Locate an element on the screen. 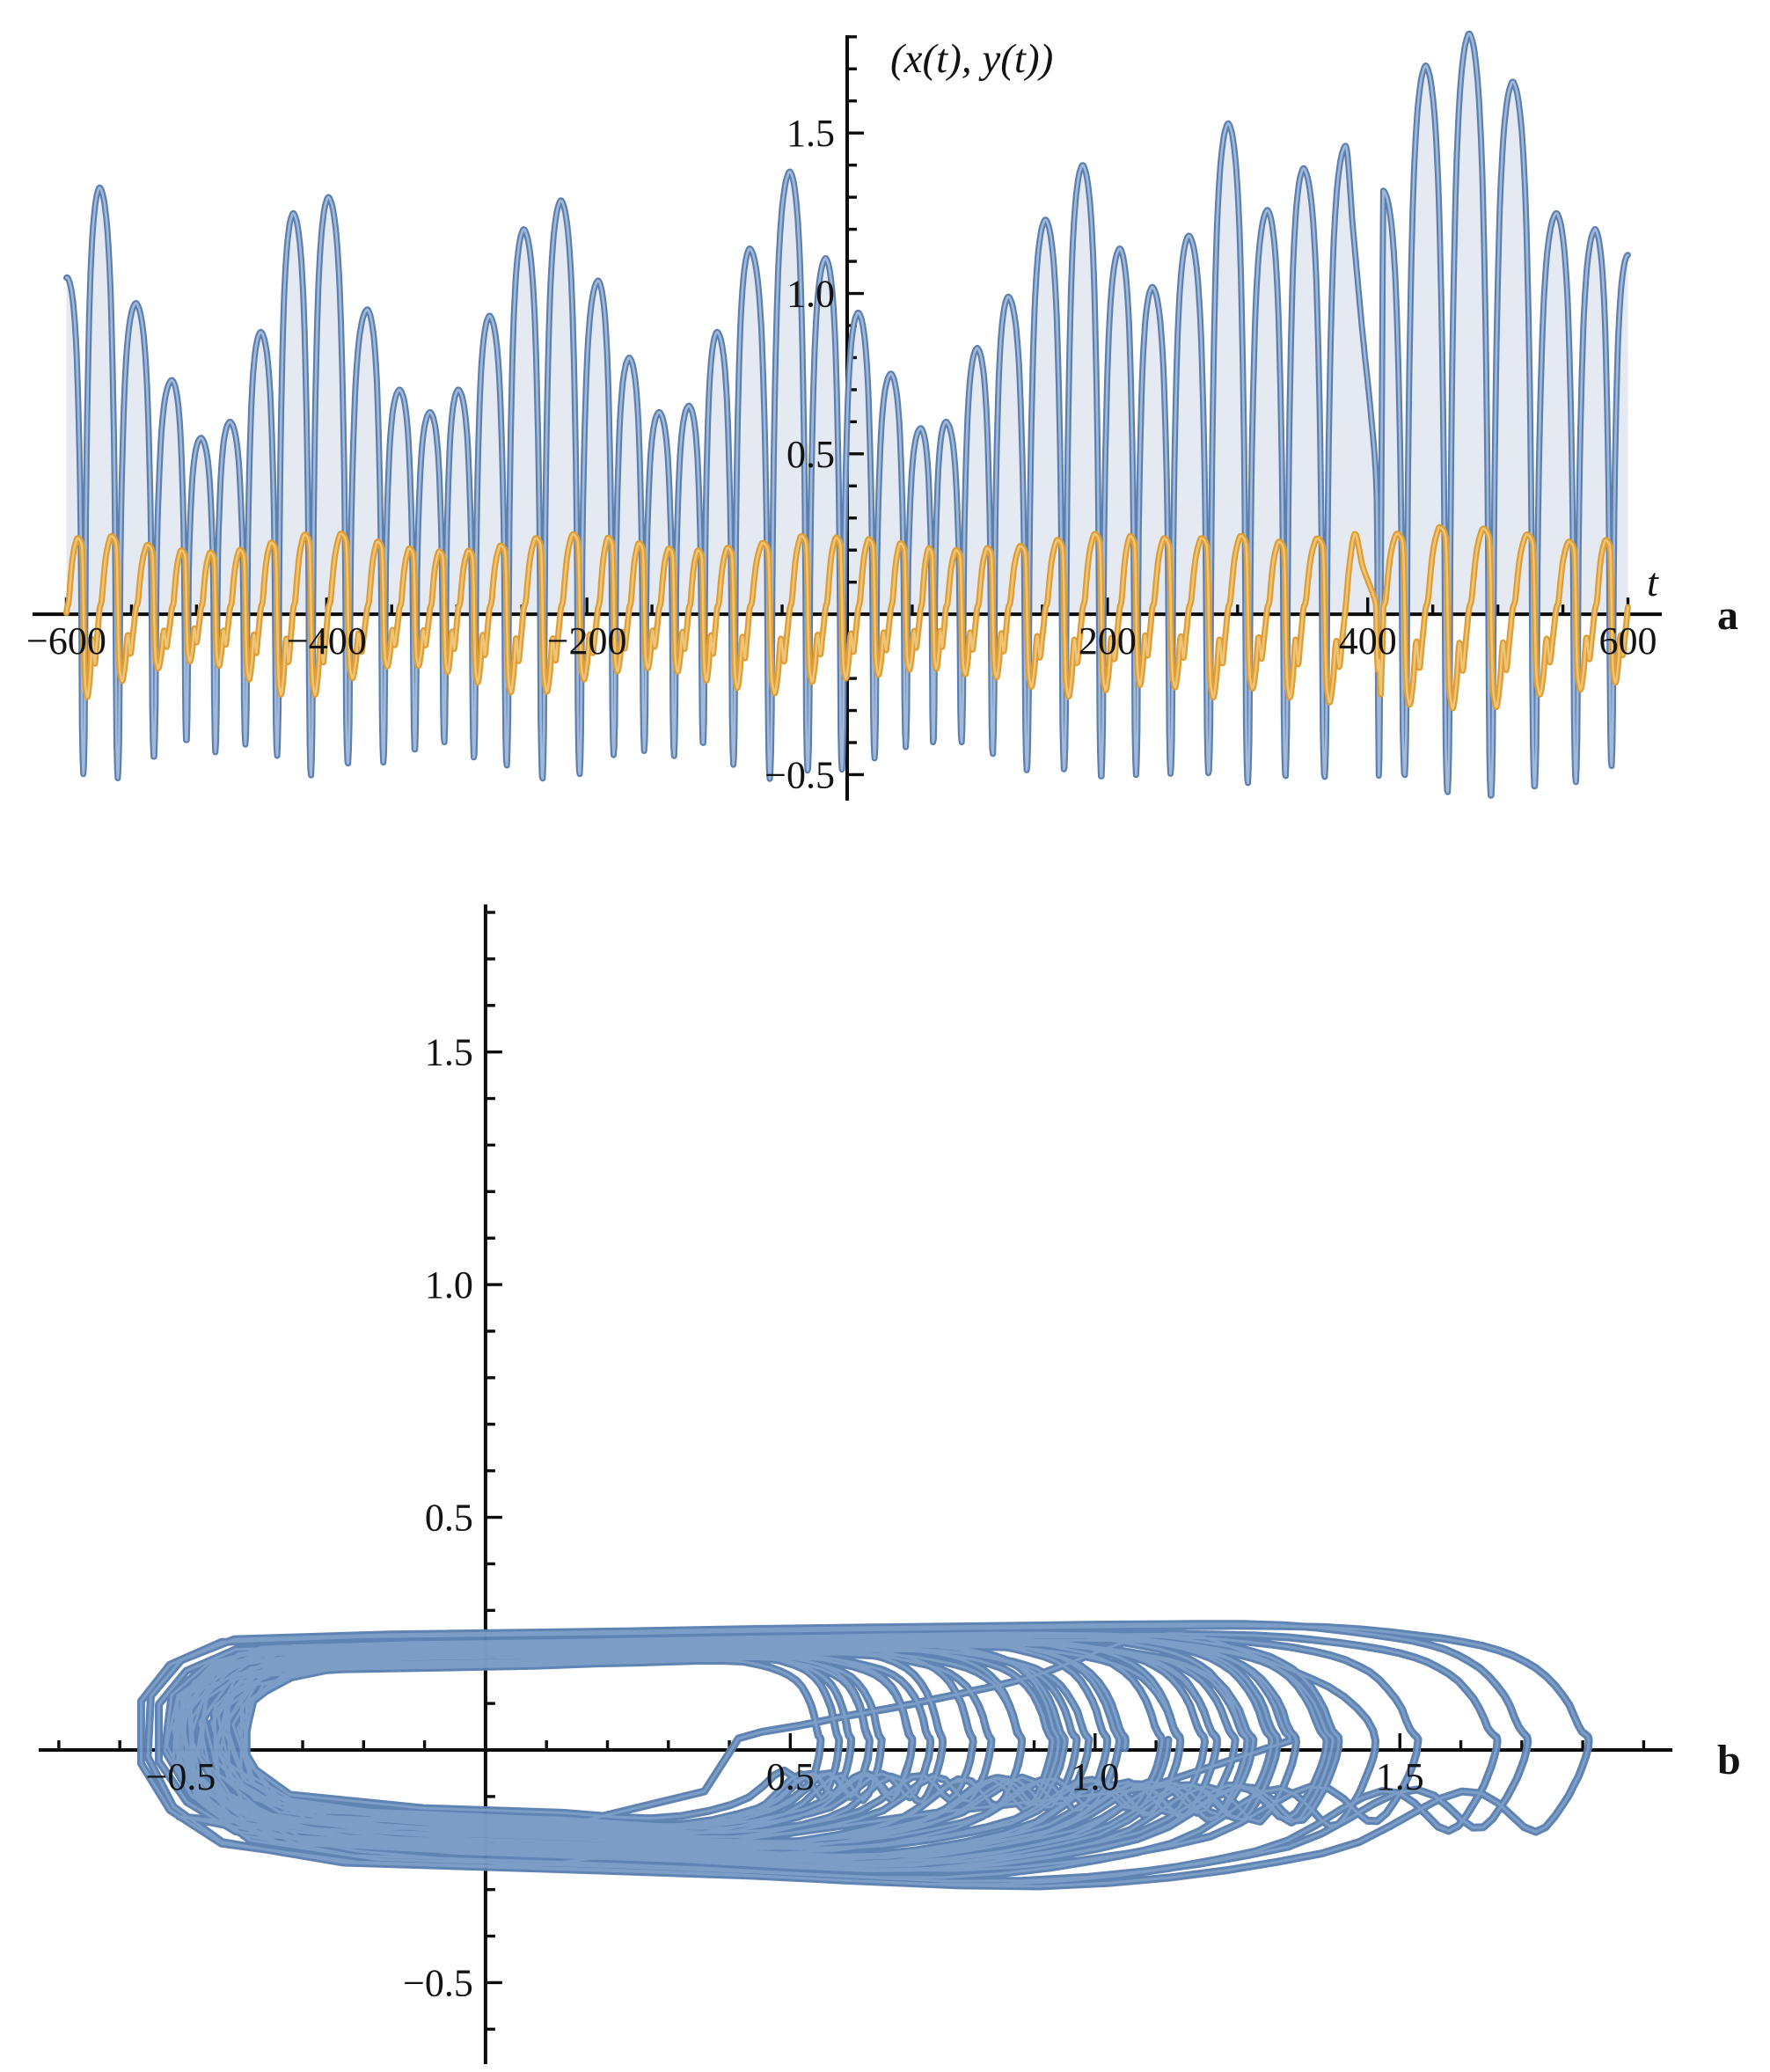 The width and height of the screenshot is (1770, 2072). plot-a-title: (x(t), y(t)) is located at coordinates (971, 59).